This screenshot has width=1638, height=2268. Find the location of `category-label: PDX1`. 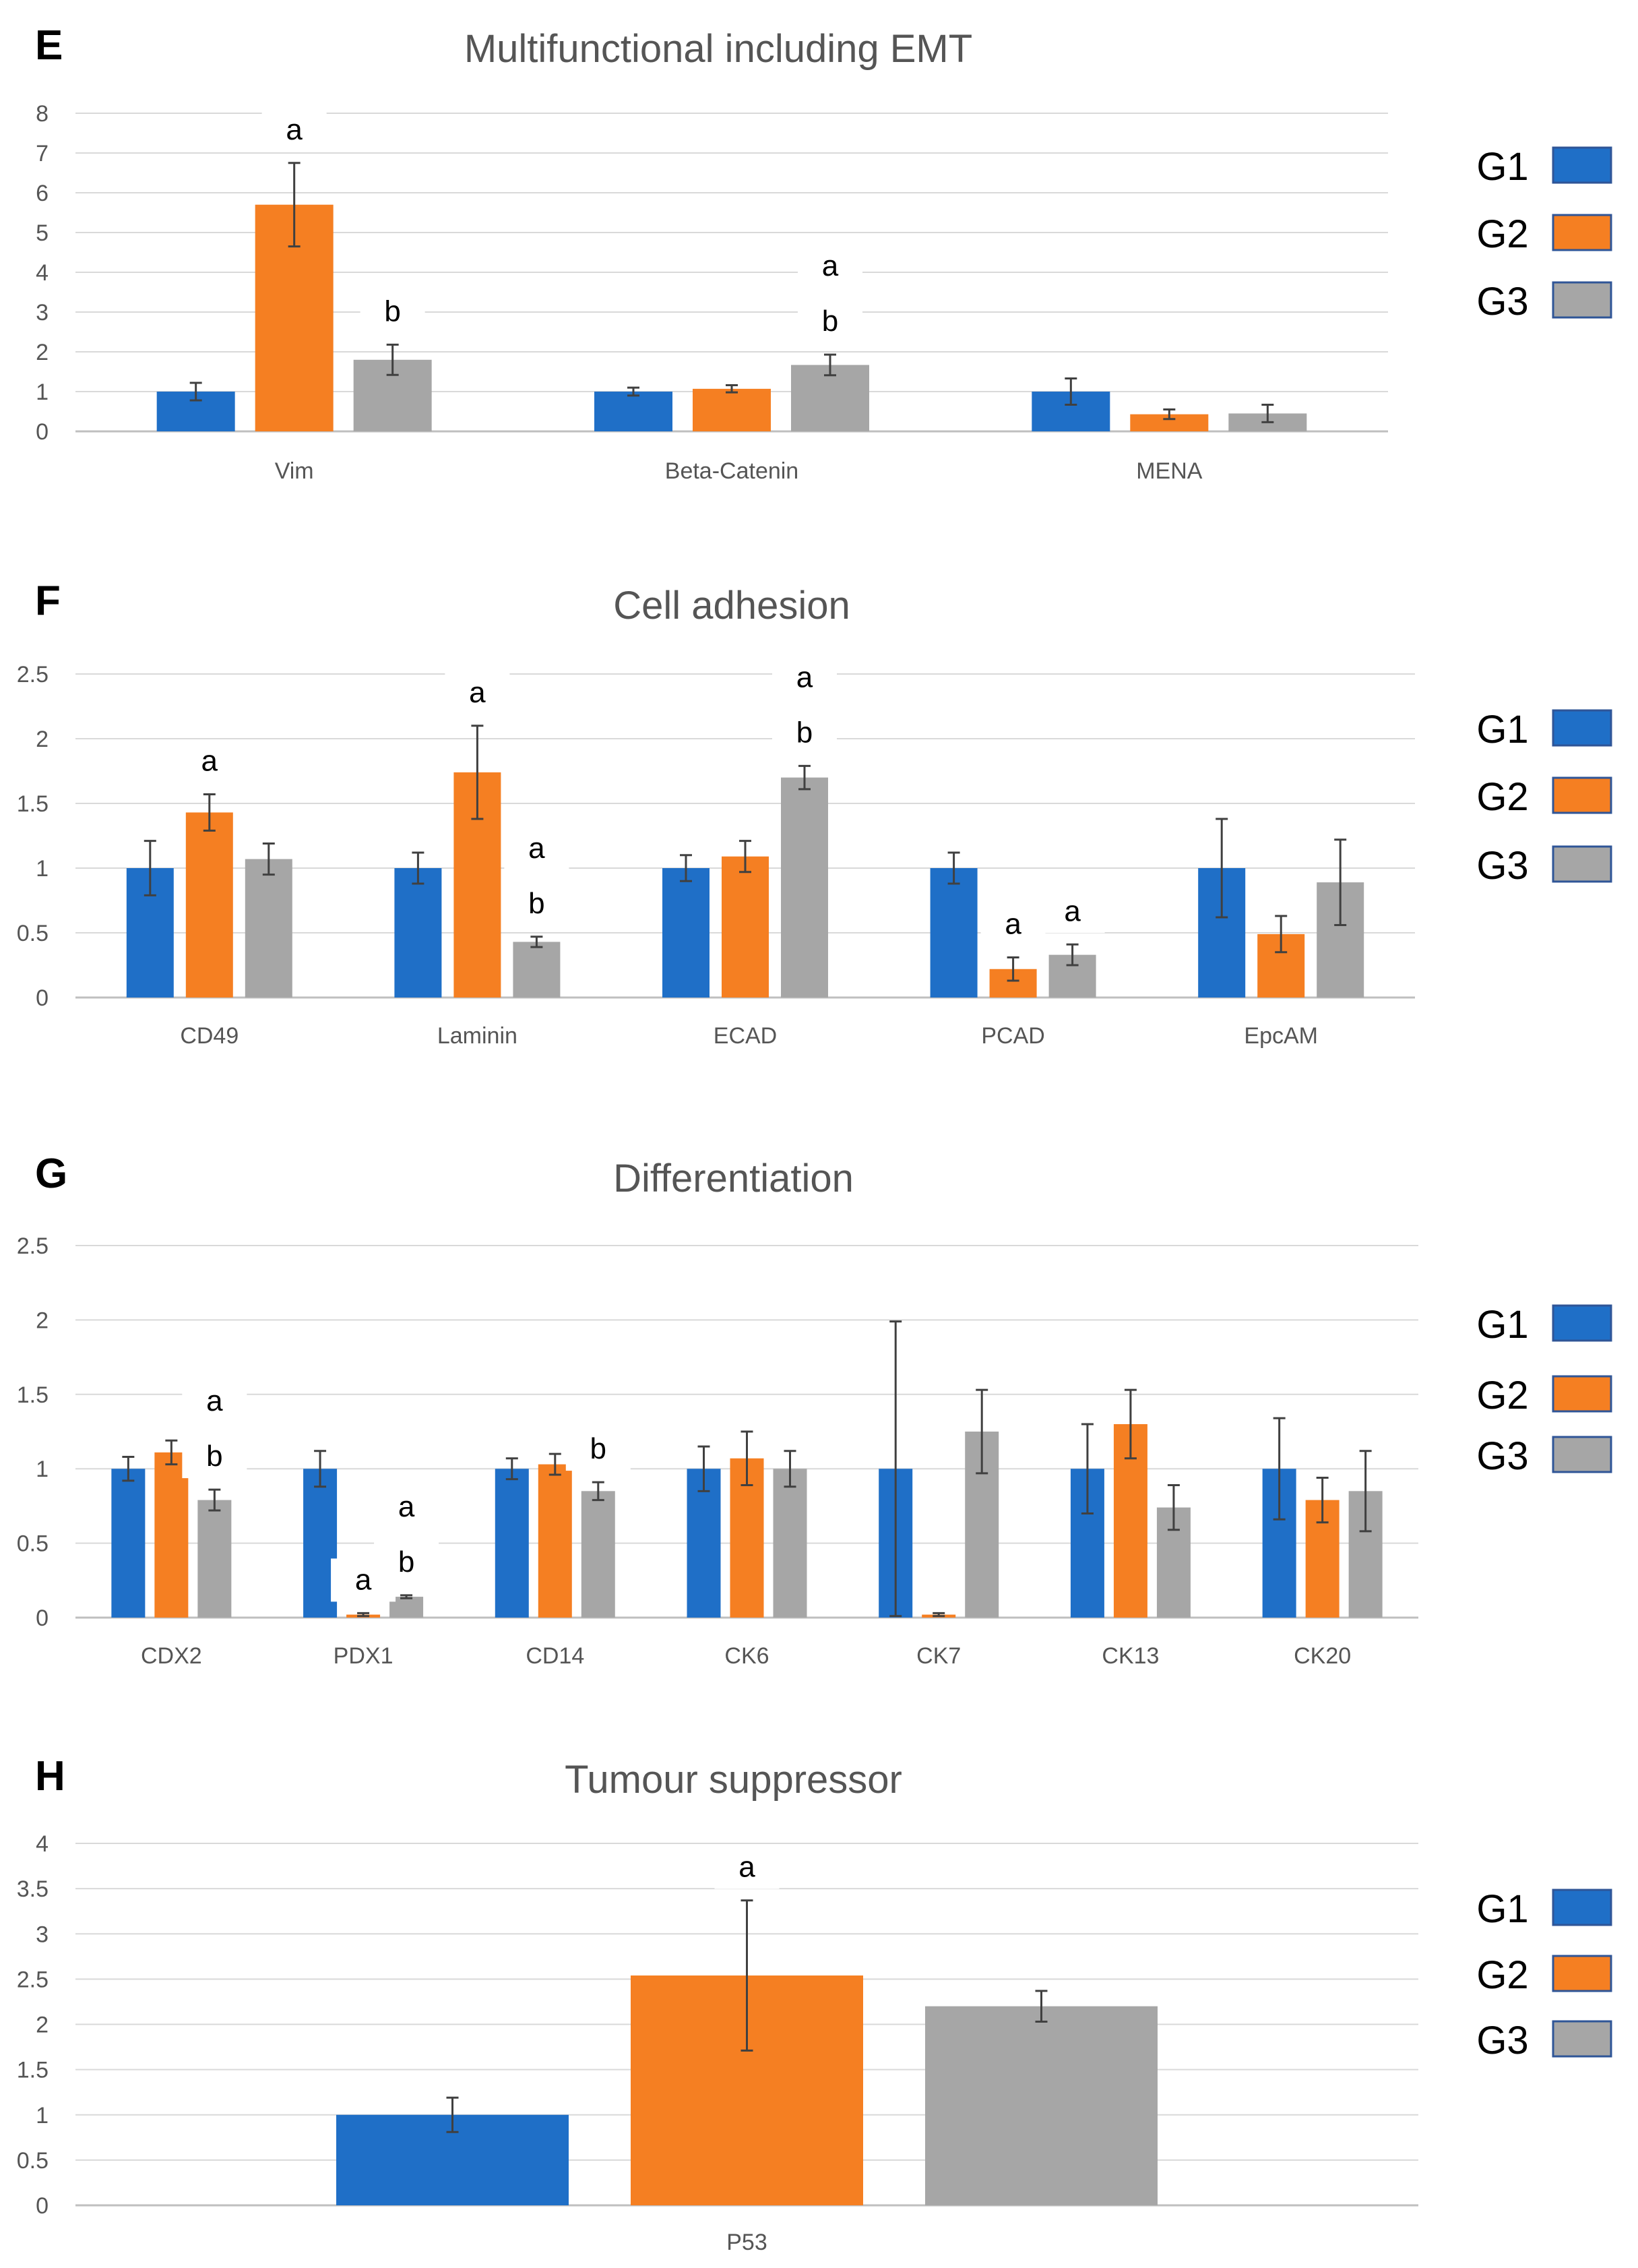

category-label: PDX1 is located at coordinates (364, 1656).